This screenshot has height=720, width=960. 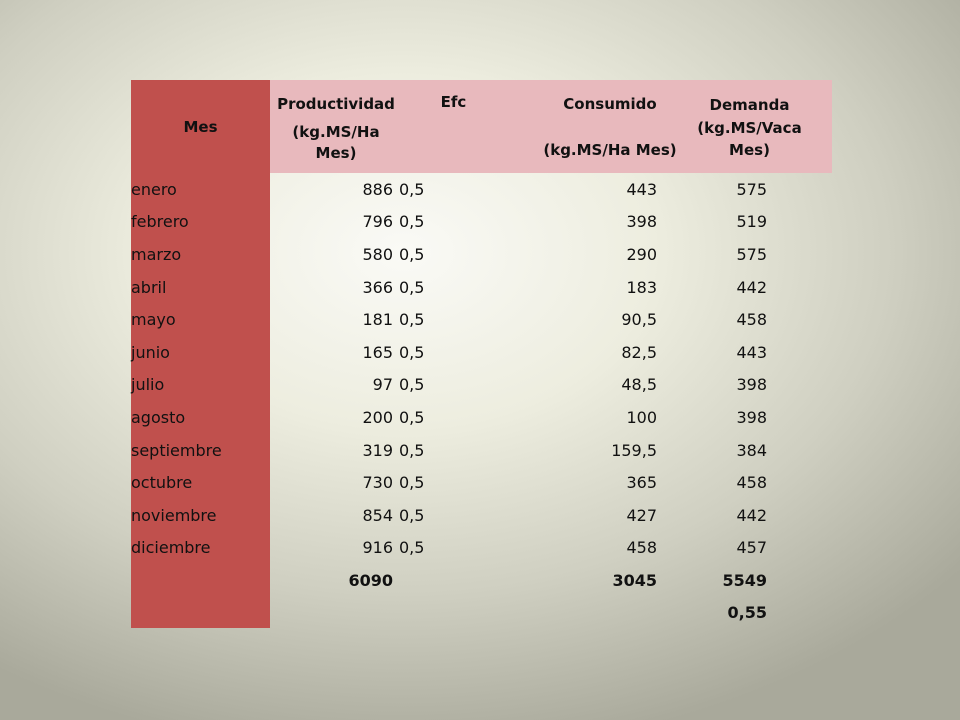 What do you see at coordinates (641, 548) in the screenshot?
I see `cell-consumido: 458` at bounding box center [641, 548].